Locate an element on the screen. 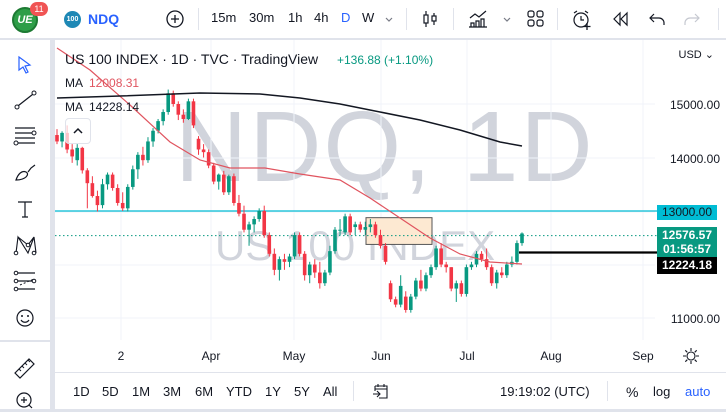 This screenshot has width=726, height=412. ma-slow-value: 14228.14 is located at coordinates (114, 107).